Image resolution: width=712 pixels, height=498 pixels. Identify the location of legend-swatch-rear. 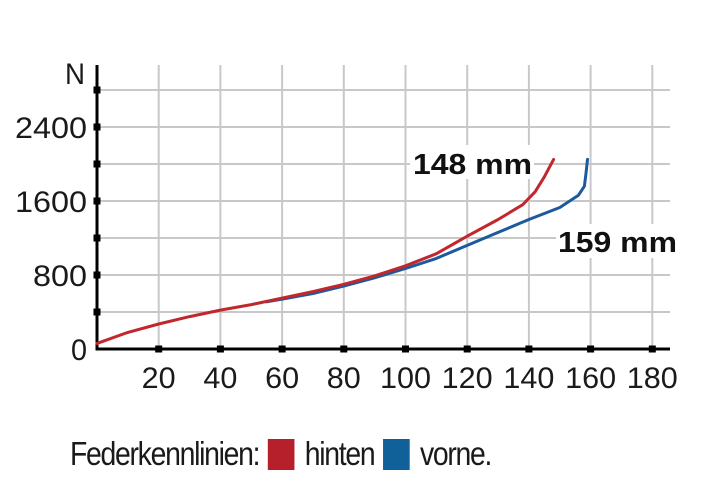
(281, 454).